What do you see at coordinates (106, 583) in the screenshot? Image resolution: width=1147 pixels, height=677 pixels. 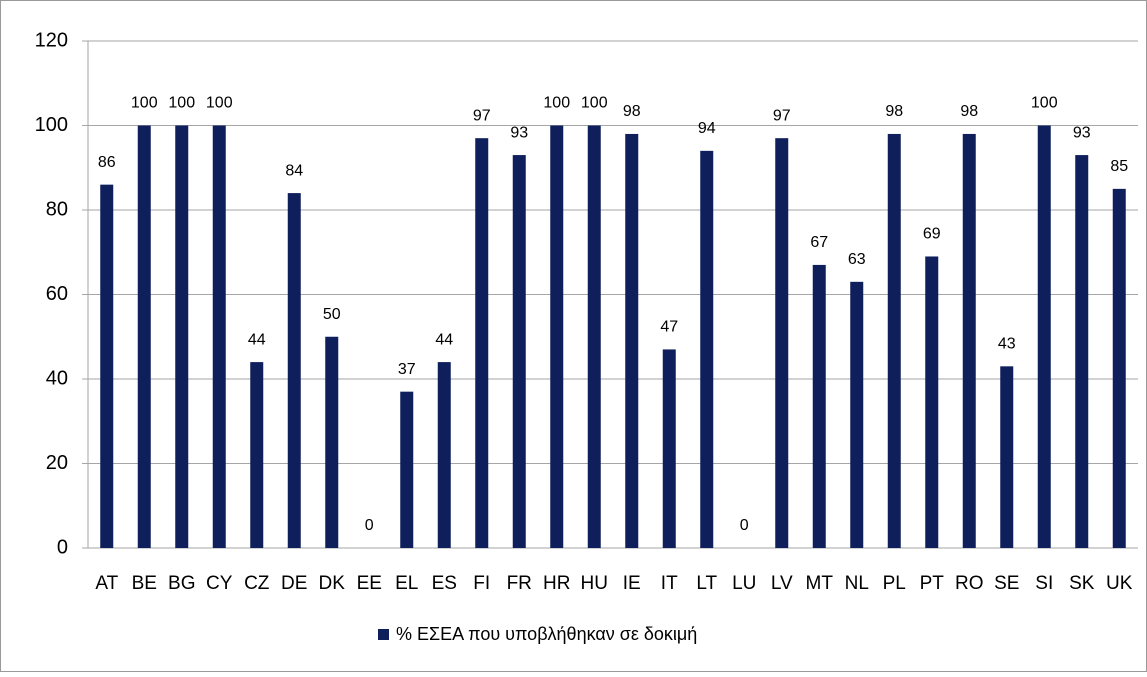 I see `x-tick-label: AT` at bounding box center [106, 583].